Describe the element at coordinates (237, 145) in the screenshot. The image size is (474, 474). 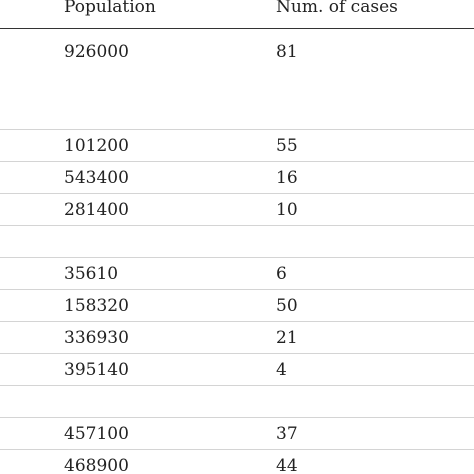
I see `table-row: 101200 55` at that location.